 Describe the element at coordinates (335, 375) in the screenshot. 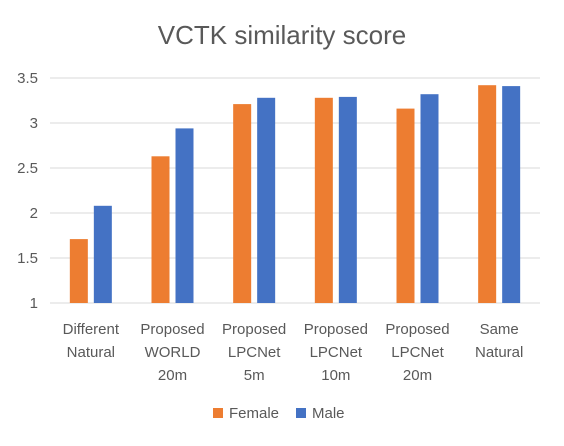

I see `category-label-line: 10m` at that location.